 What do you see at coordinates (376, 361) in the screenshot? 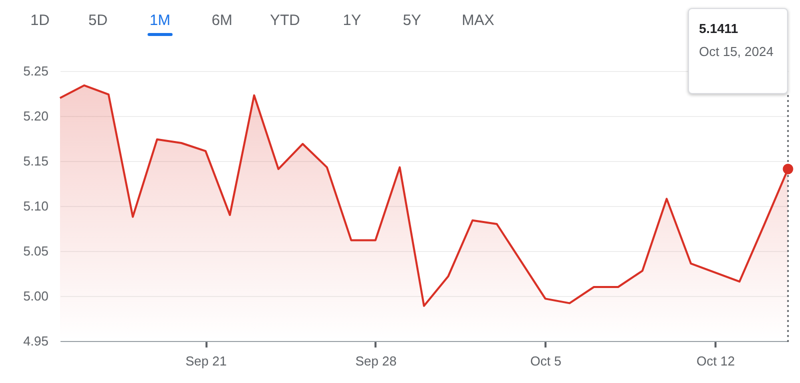
I see `x-tick-label: Sep 28` at bounding box center [376, 361].